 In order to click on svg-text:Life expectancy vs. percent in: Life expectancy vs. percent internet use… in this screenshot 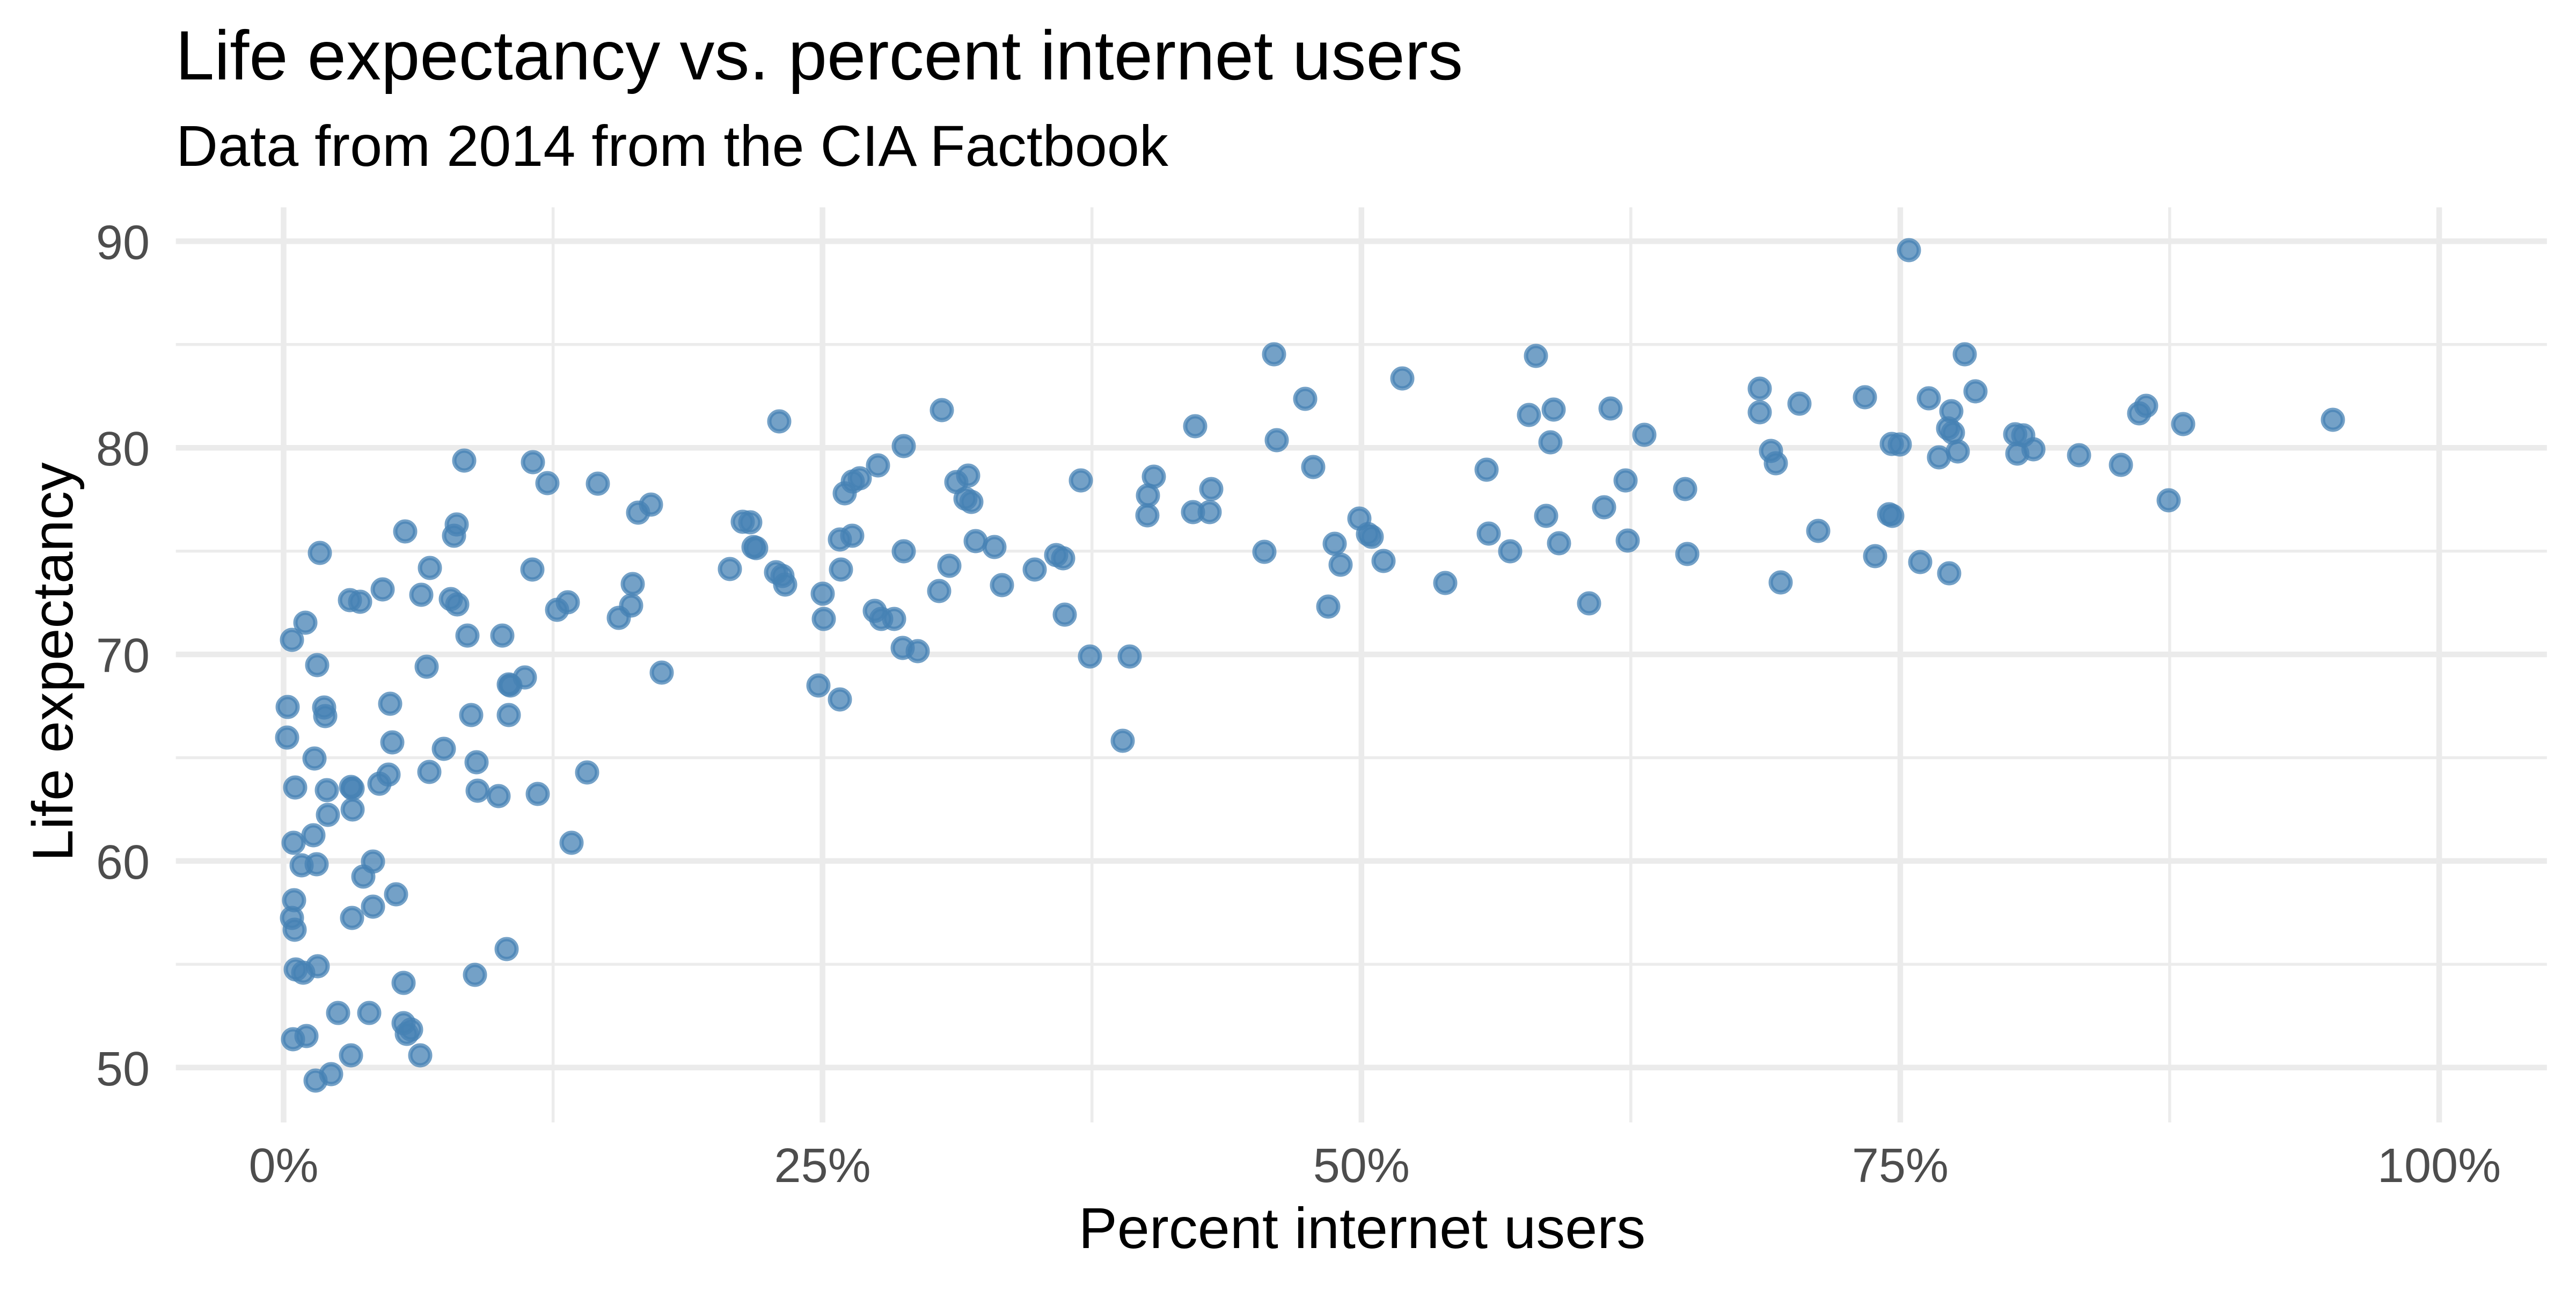, I will do `click(819, 55)`.